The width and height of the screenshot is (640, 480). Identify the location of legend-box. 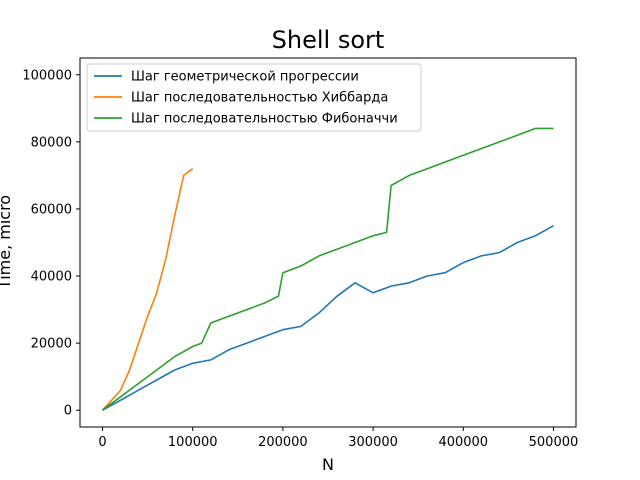
(254, 97).